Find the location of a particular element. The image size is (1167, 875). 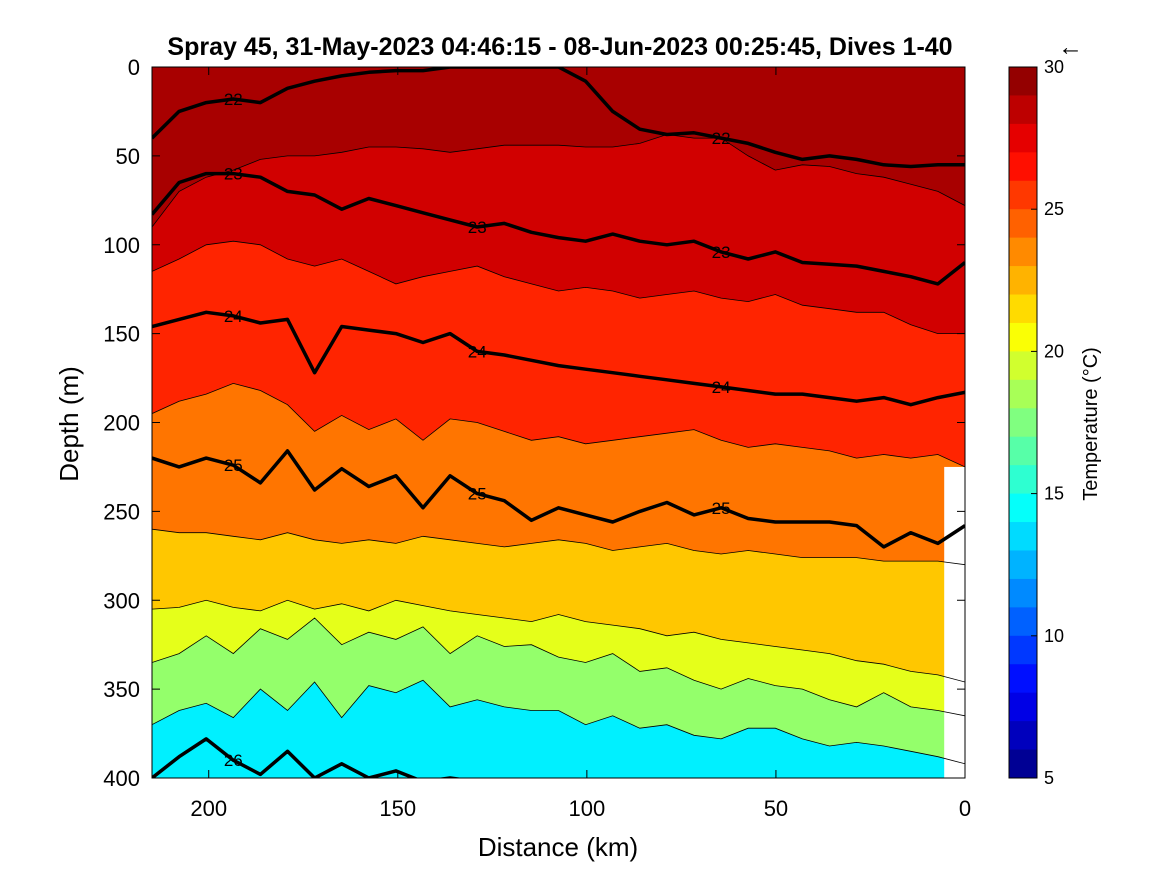

colorbar-tick-labels: 5 10 15 20 25 30 is located at coordinates (1054, 422).